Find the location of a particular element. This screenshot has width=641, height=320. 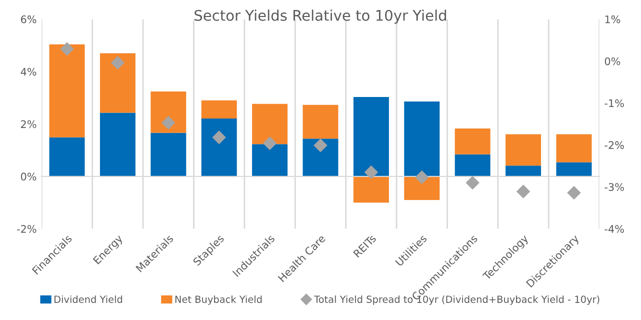

y2-tick-label: -2% is located at coordinates (614, 145).